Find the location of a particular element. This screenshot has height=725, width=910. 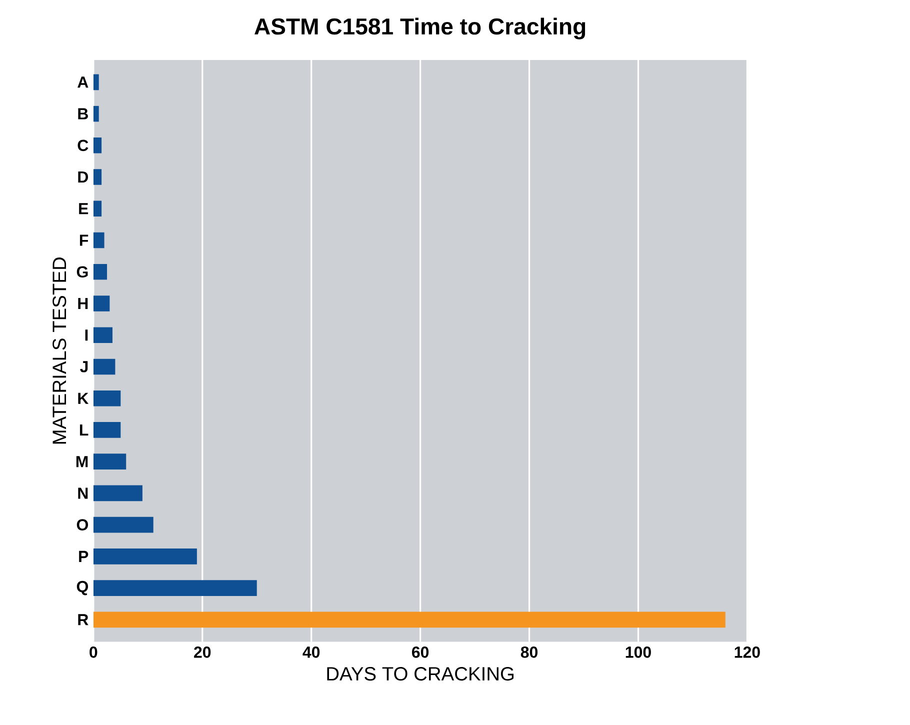

y-tick-label: G is located at coordinates (82, 272).